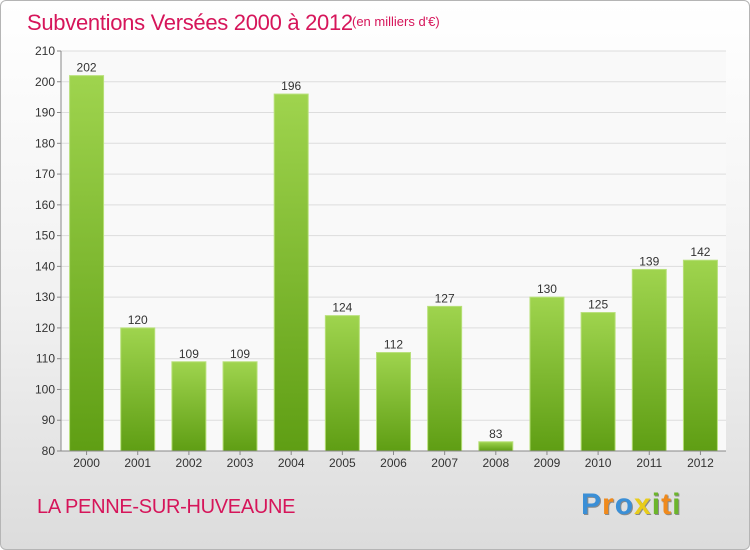 The image size is (750, 550). I want to click on data-label: 130, so click(547, 289).